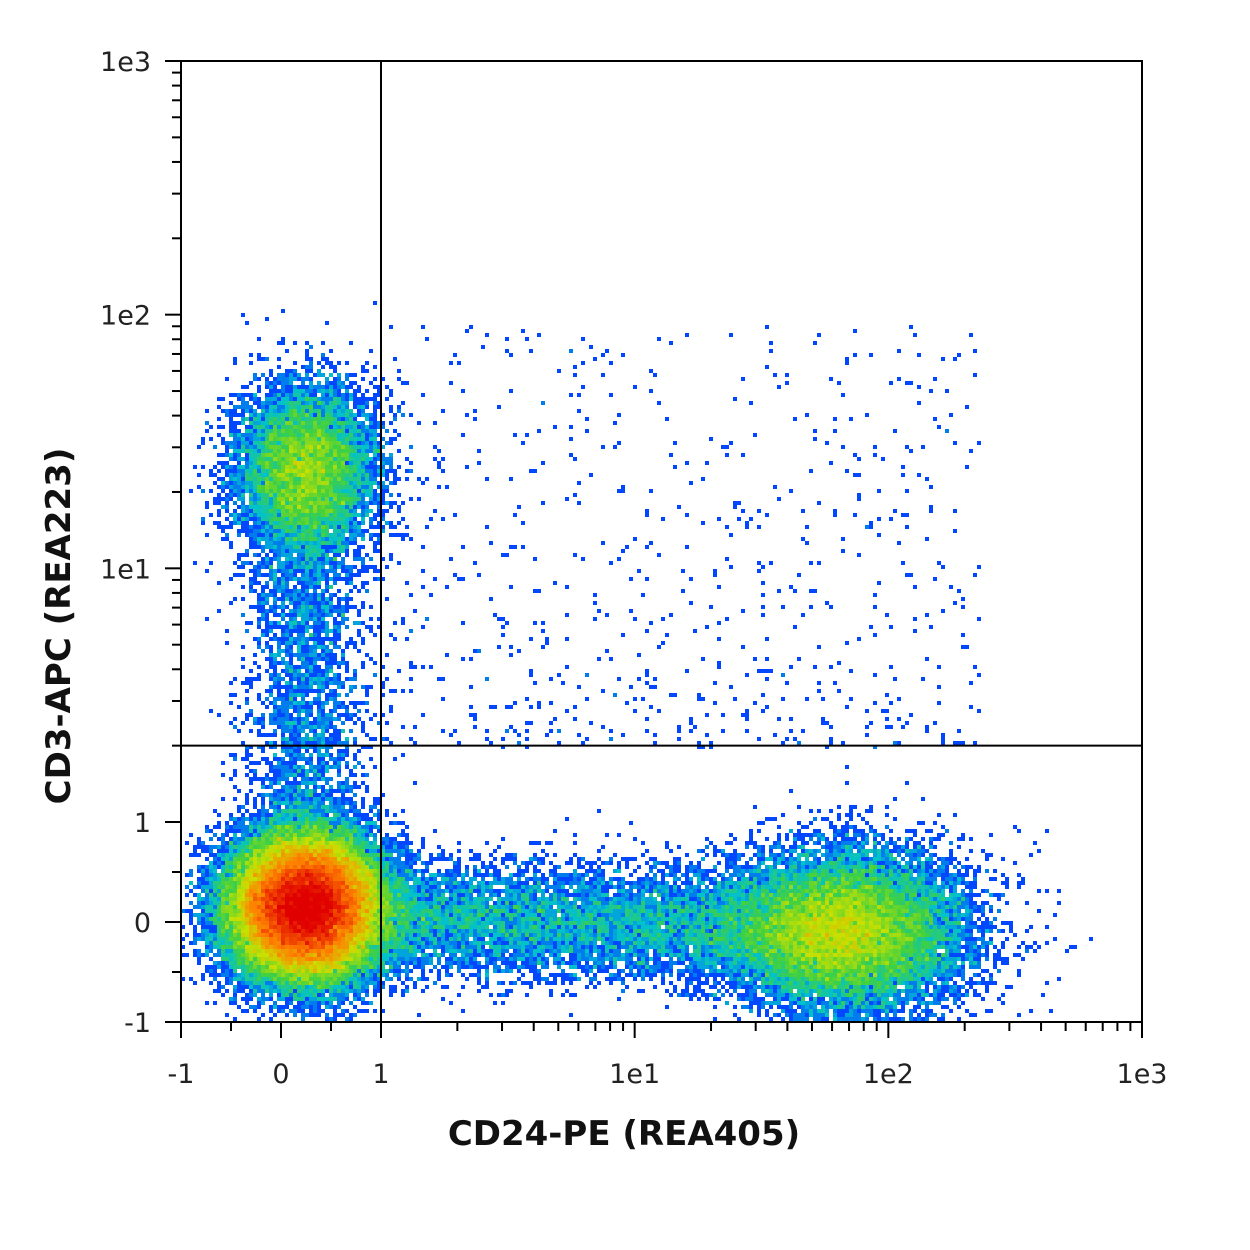 This screenshot has height=1250, width=1250. What do you see at coordinates (668, 1056) in the screenshot?
I see `x-axis: -1 0 1 1e1 1e2 1e3` at bounding box center [668, 1056].